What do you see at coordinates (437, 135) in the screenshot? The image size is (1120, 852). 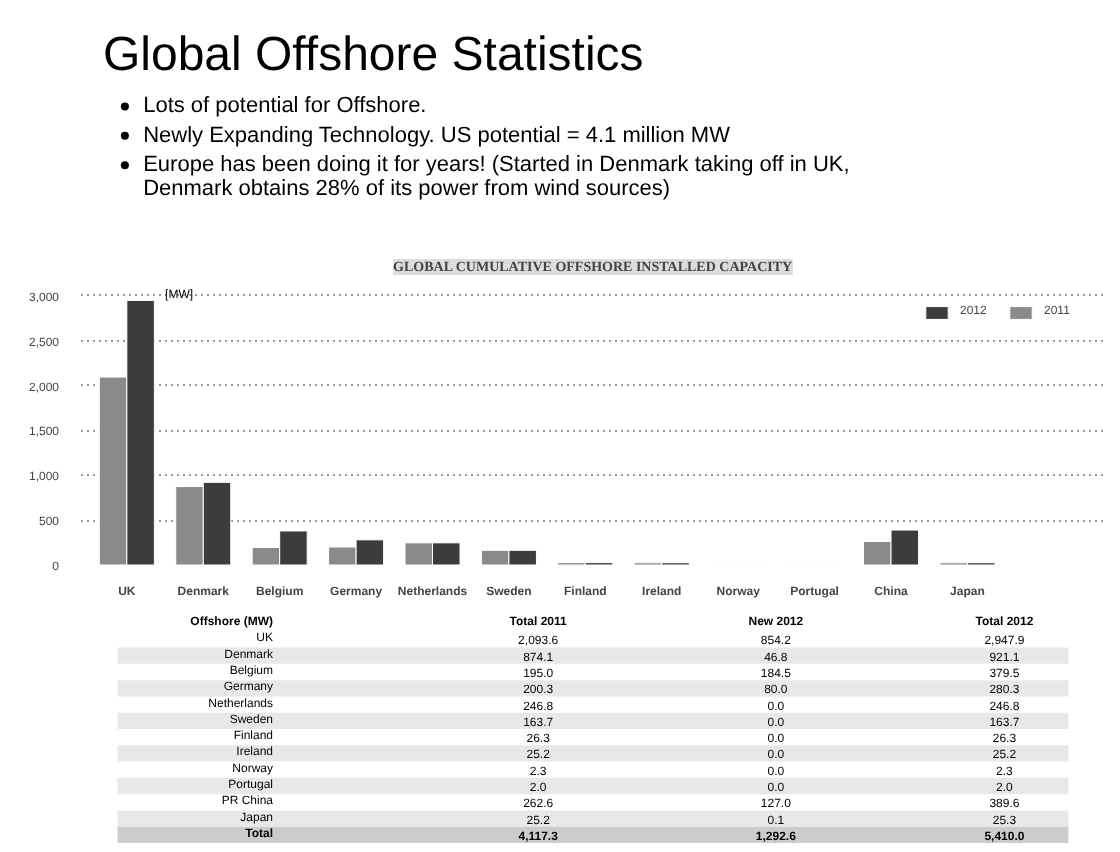 I see `text: Newly Expanding Technology. US potential = 4.1 million MW` at bounding box center [437, 135].